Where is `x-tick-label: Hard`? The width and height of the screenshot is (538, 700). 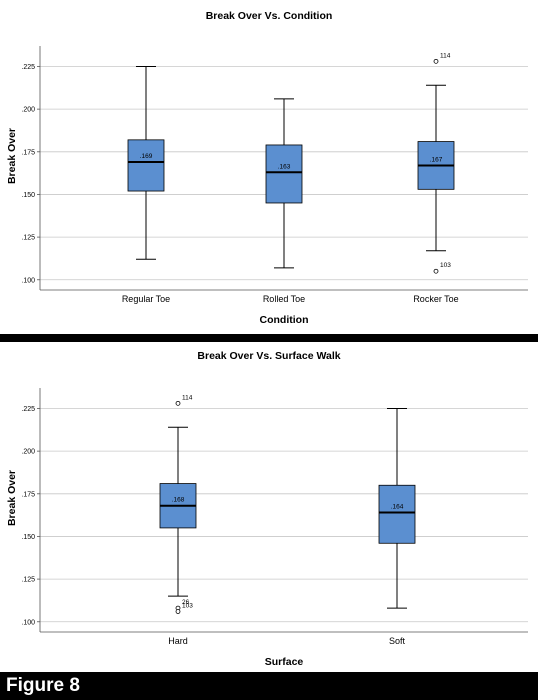
x-tick-label: Hard is located at coordinates (178, 641).